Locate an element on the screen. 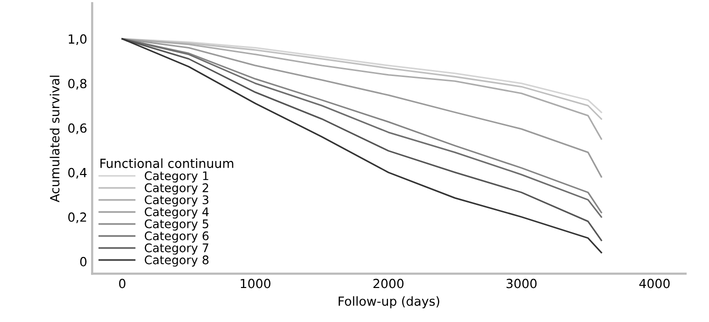  legend-label: Category 8 is located at coordinates (176, 261).